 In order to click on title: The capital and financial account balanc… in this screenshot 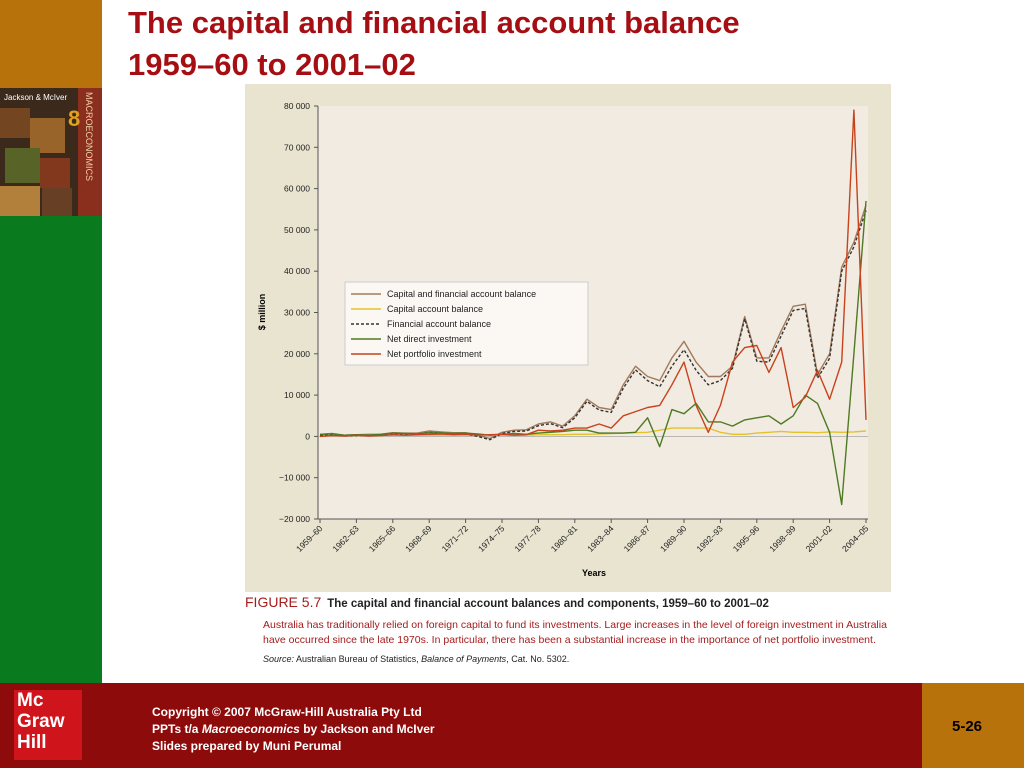, I will do `click(523, 44)`.